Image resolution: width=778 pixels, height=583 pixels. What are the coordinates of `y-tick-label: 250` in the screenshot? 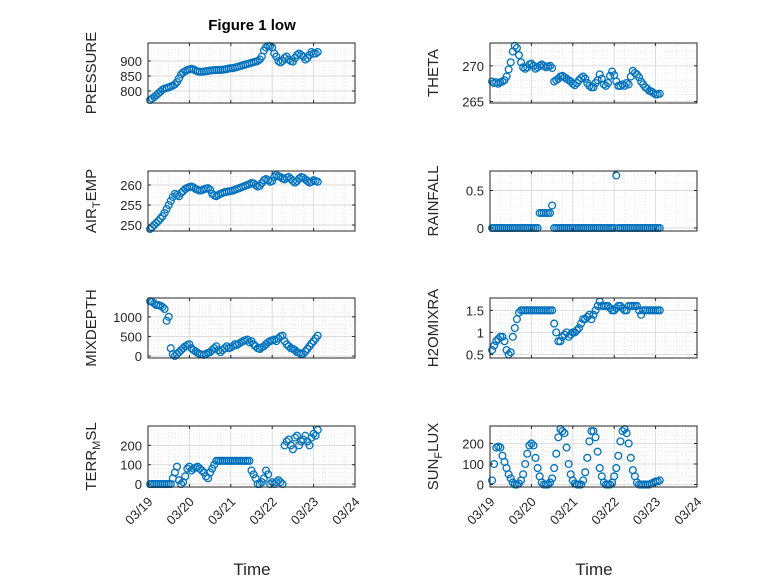 It's located at (131, 225).